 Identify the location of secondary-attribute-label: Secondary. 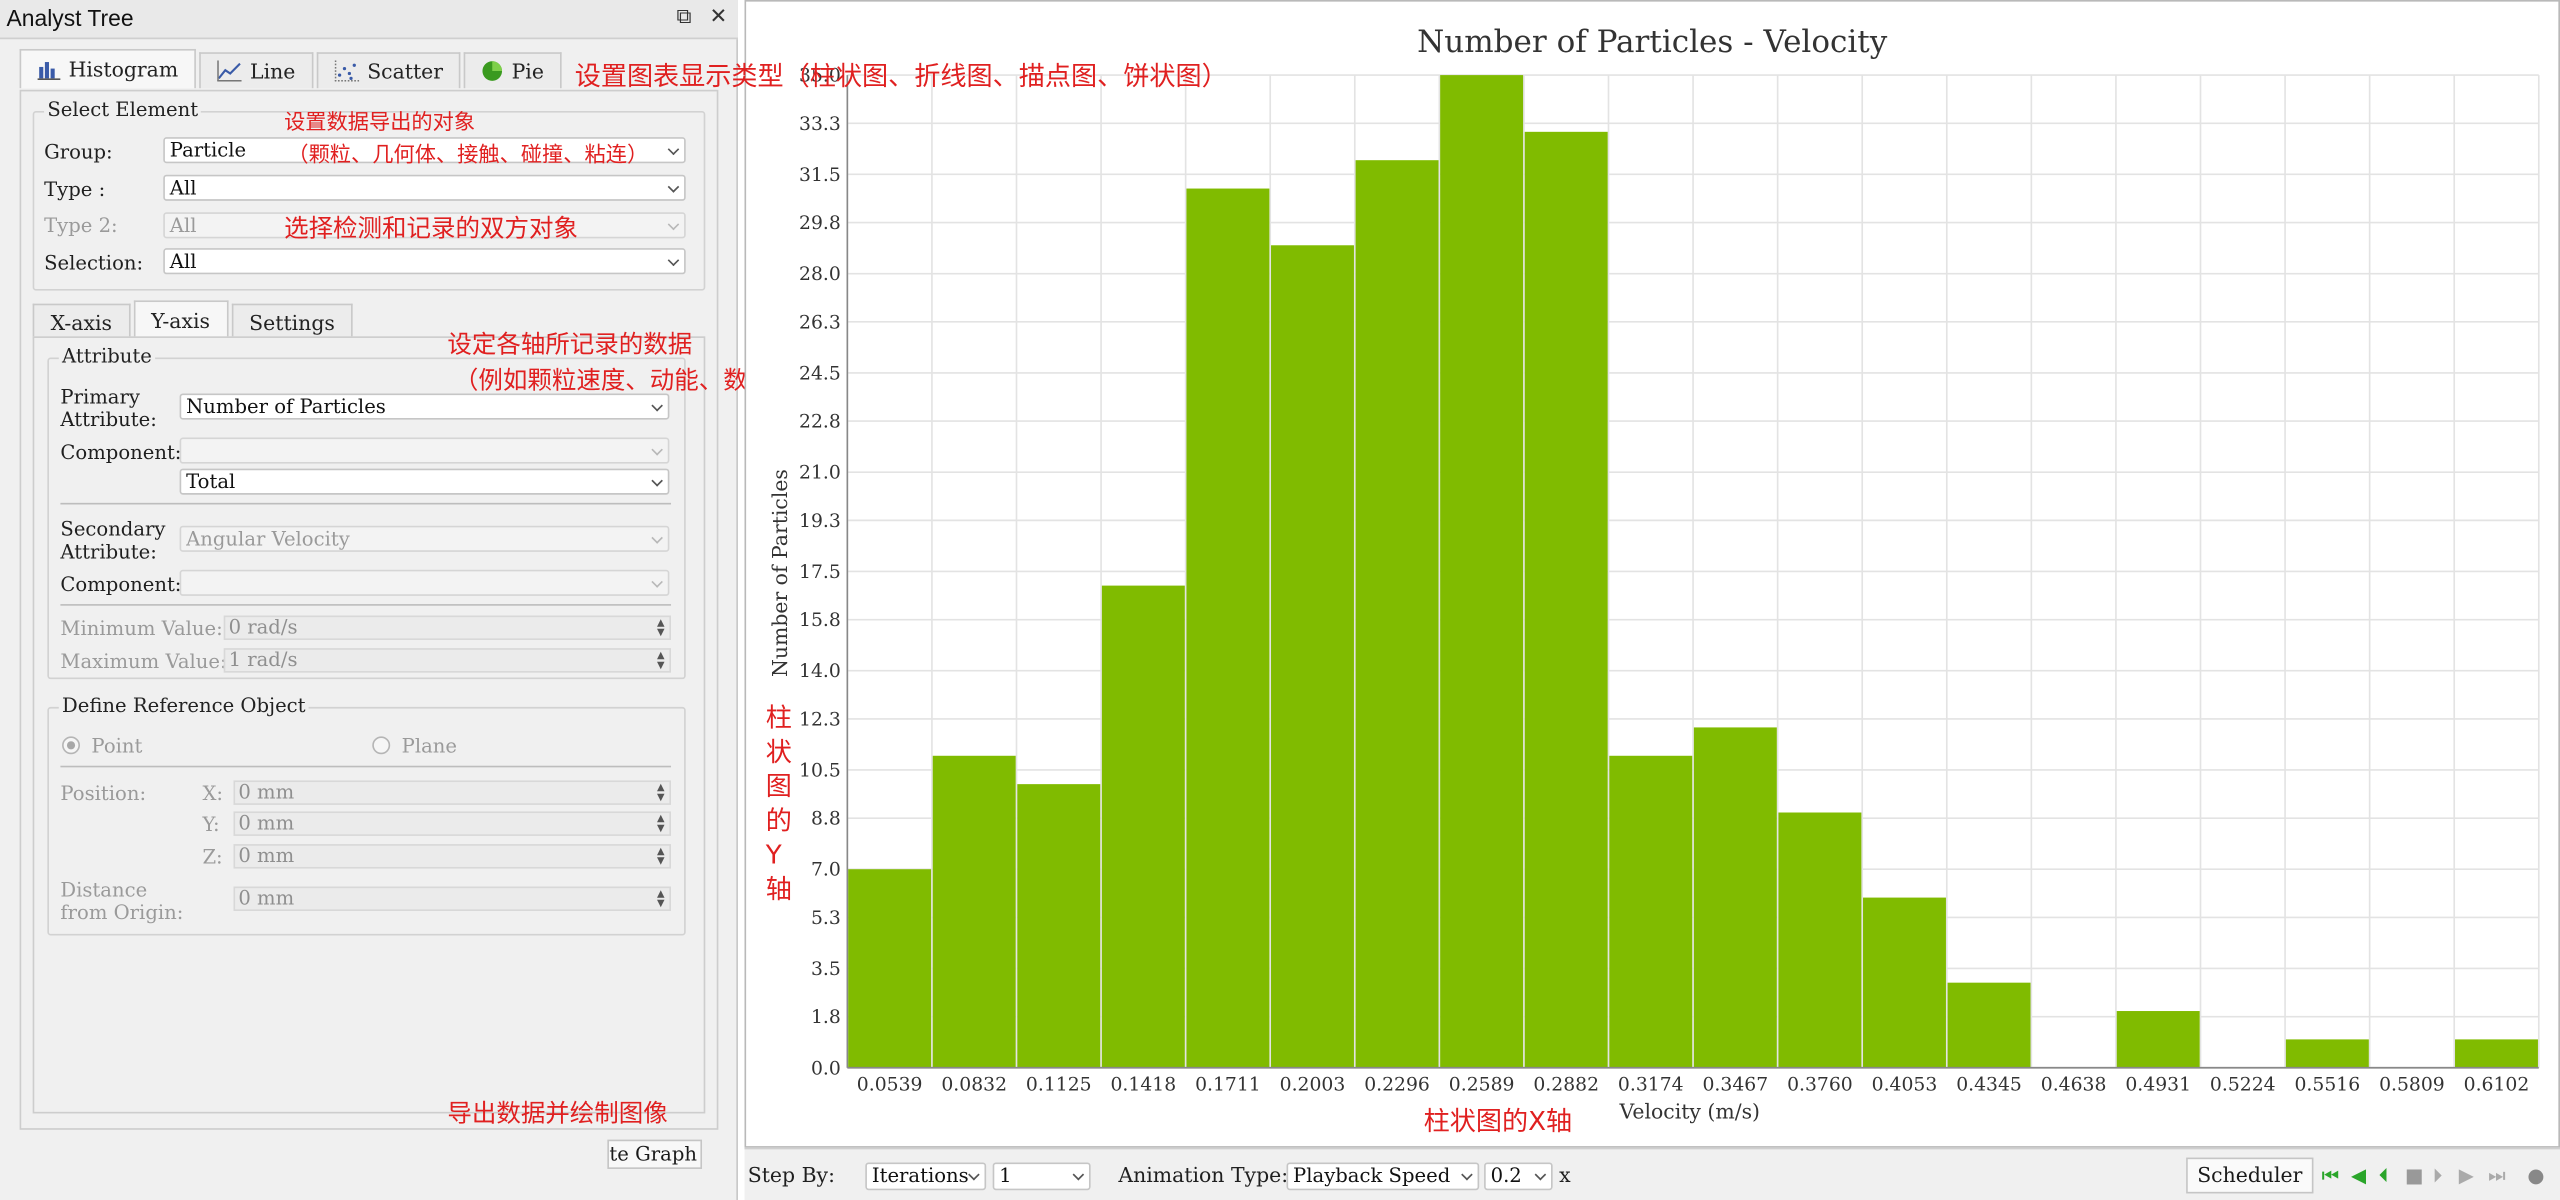
(113, 529).